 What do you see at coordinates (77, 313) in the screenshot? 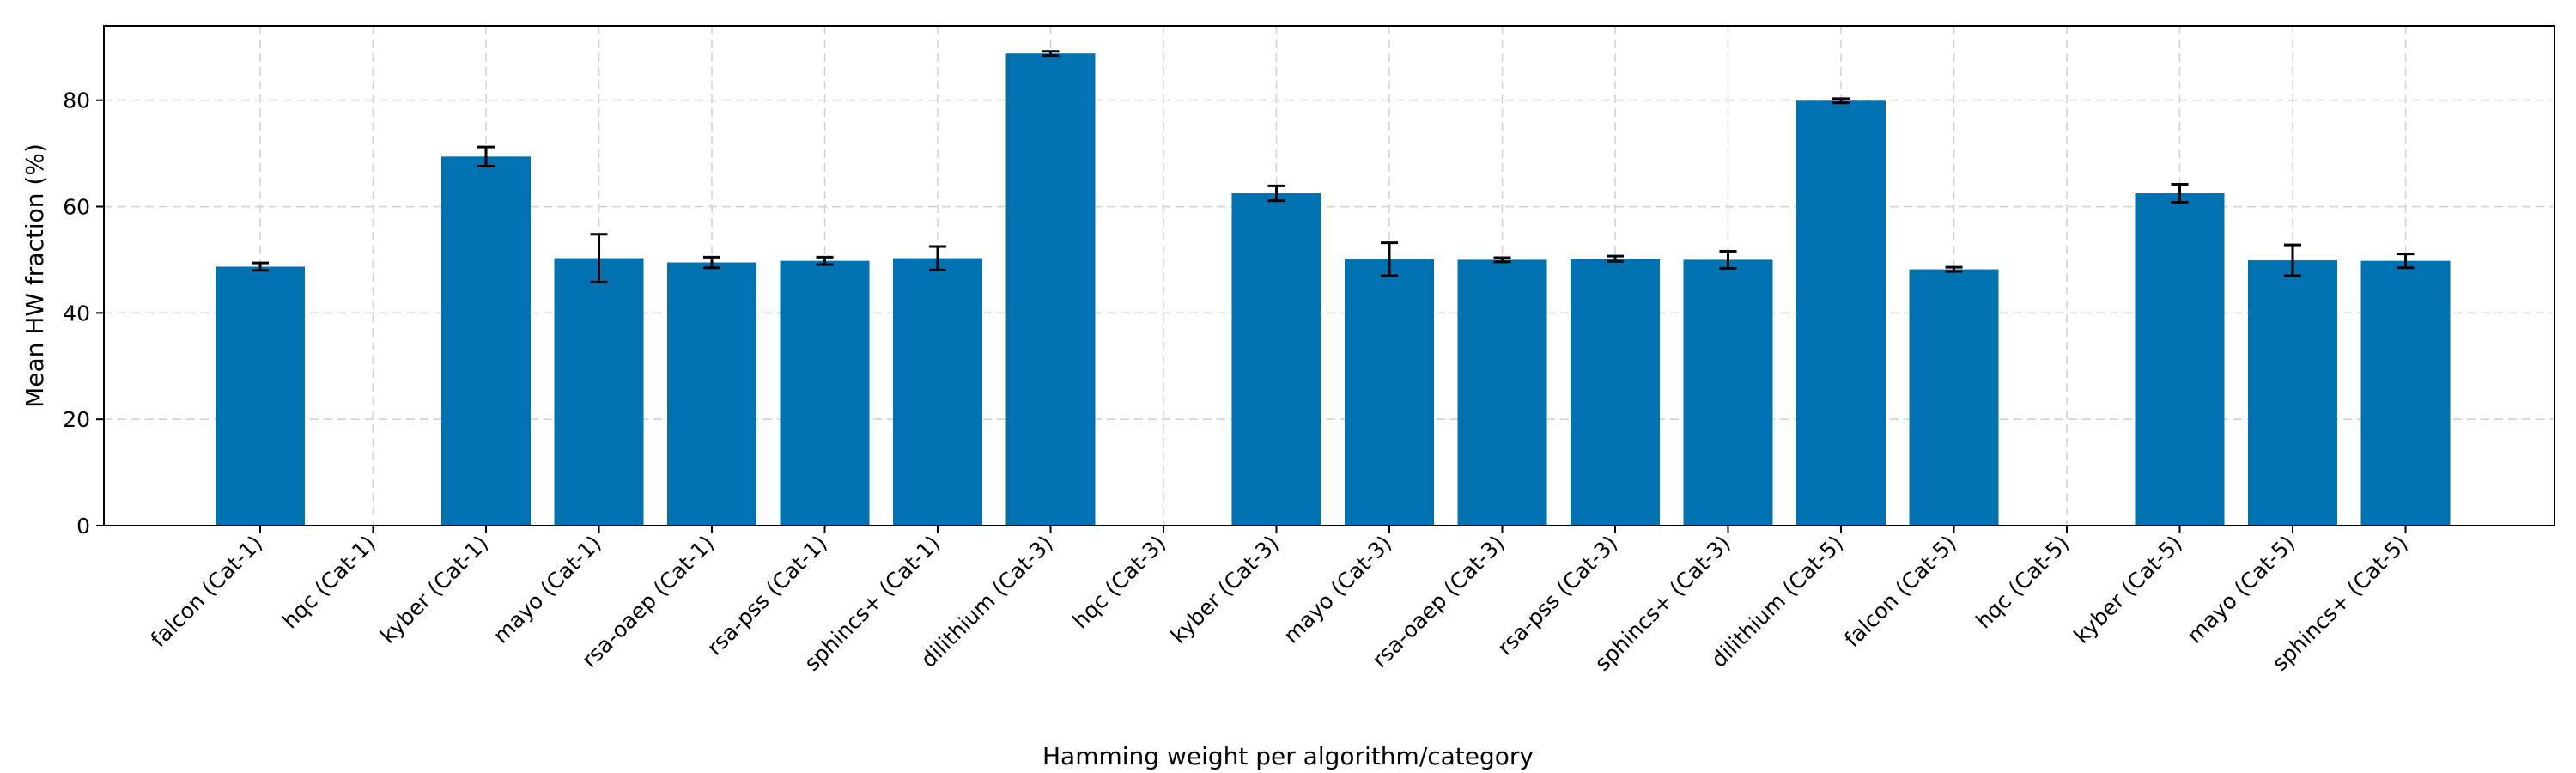
I see `y-tick-label: 40` at bounding box center [77, 313].